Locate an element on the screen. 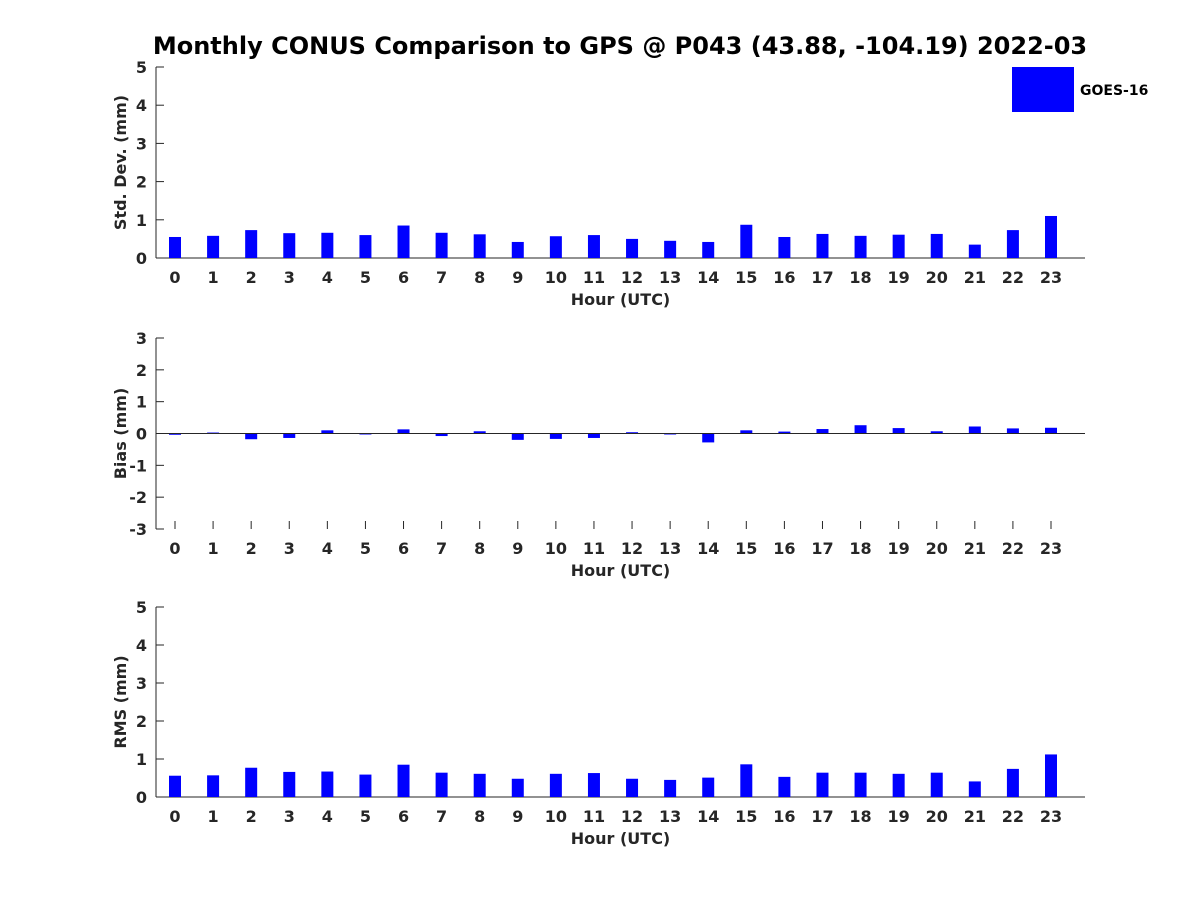  bias-x-tick-label: 3 is located at coordinates (289, 548).